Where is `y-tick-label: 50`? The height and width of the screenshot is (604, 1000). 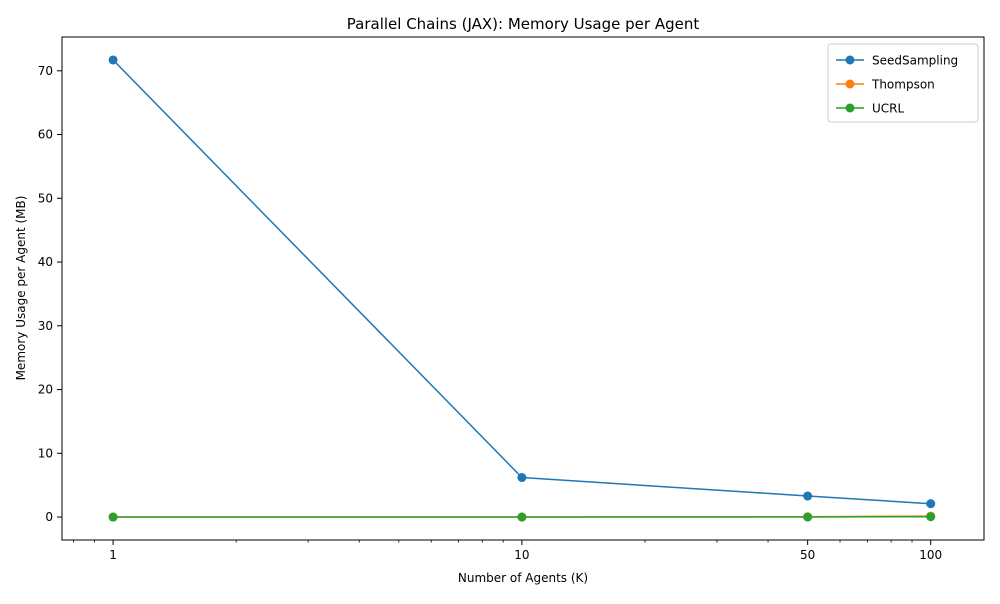 y-tick-label: 50 is located at coordinates (45, 198).